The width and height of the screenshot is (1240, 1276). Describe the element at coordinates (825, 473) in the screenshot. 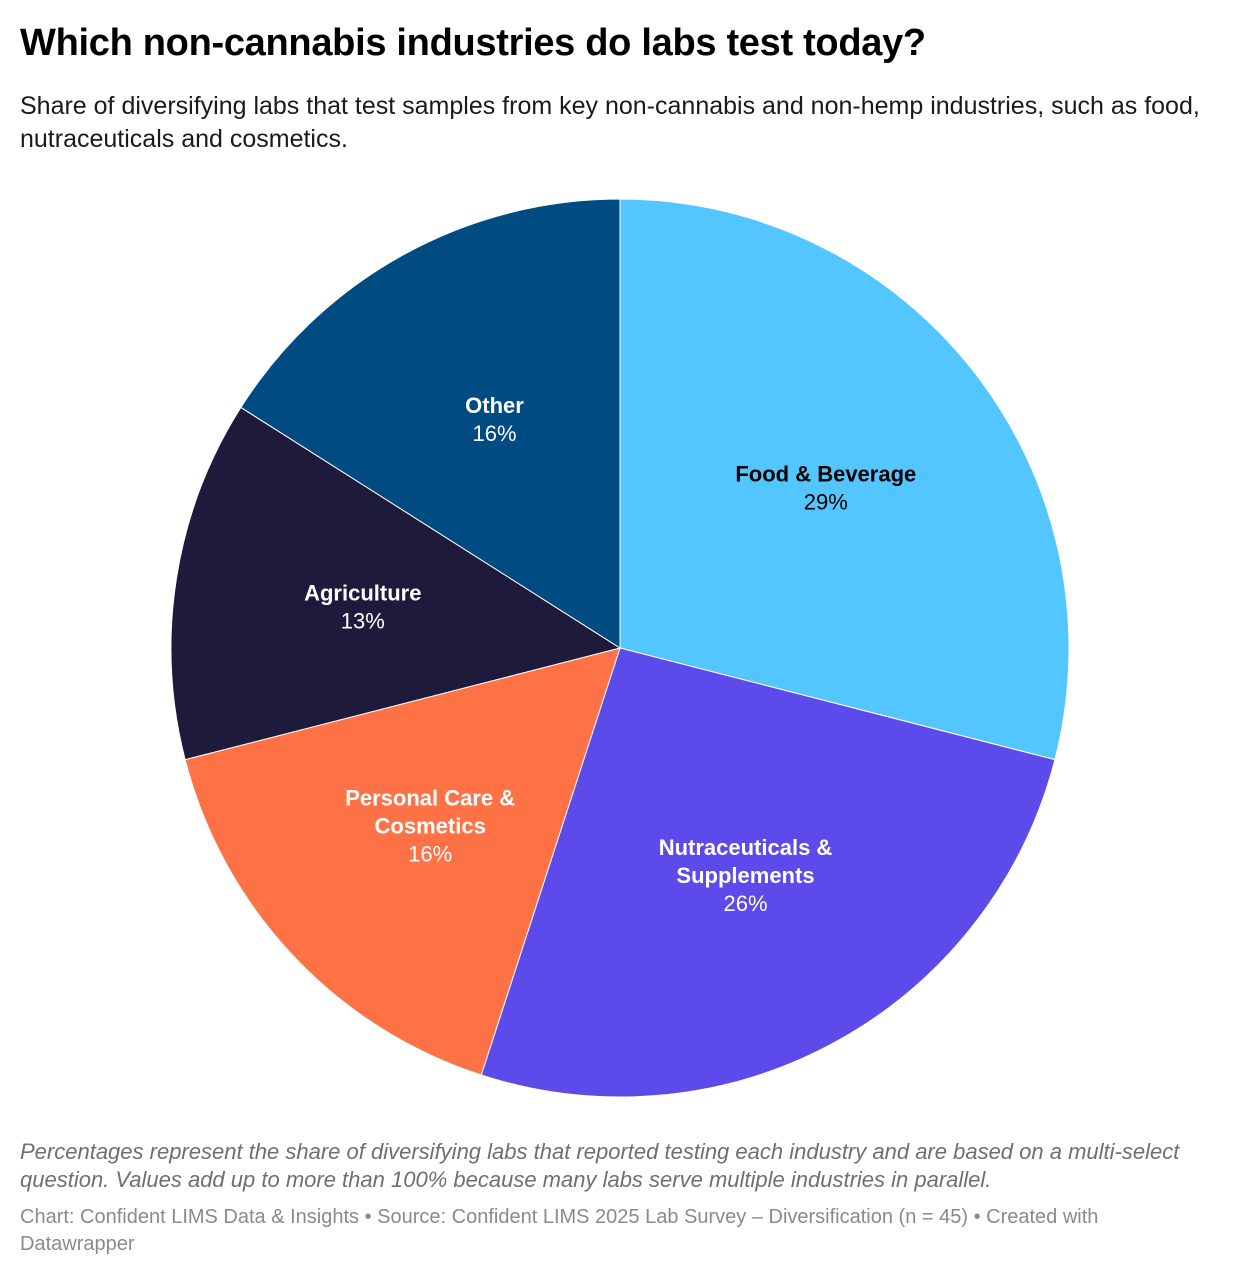

I see `slice-label-text: Food & Beverage` at that location.